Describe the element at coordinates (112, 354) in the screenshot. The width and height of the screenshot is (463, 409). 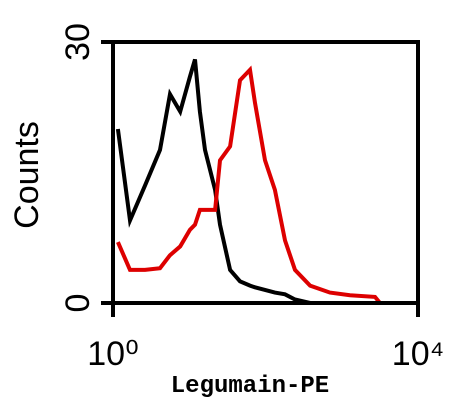
I see `x-tick-label: 10⁰` at that location.